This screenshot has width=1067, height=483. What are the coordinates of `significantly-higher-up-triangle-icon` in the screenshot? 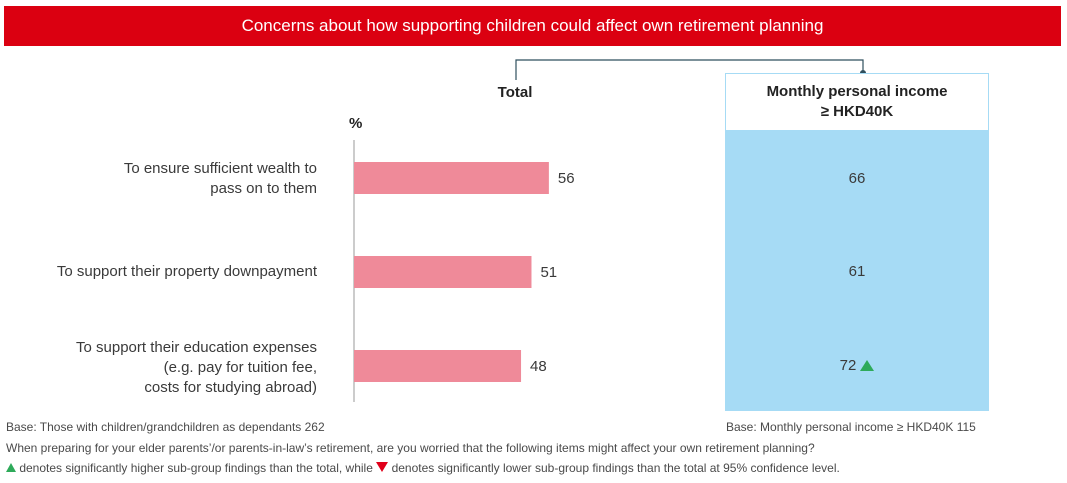 It's located at (867, 365).